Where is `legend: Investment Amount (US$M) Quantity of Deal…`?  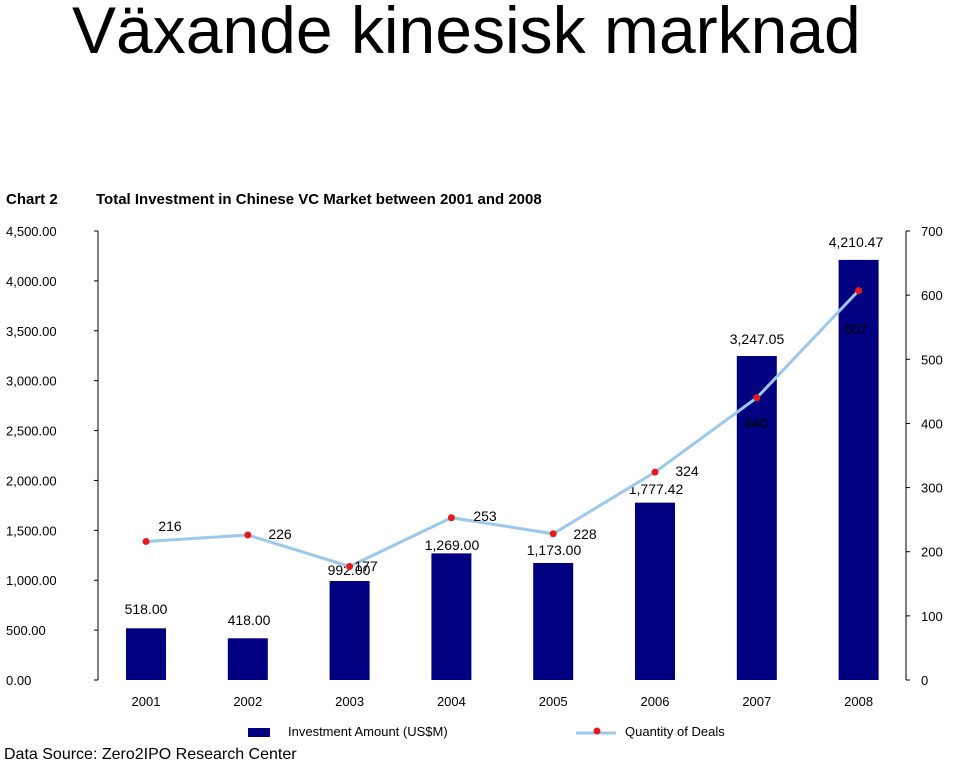 legend: Investment Amount (US$M) Quantity of Deal… is located at coordinates (486, 731).